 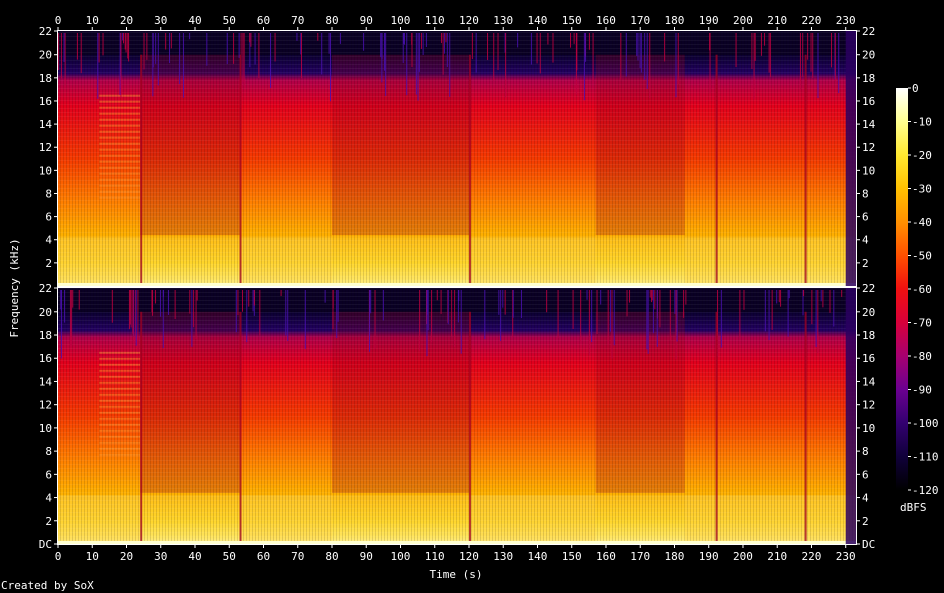 What do you see at coordinates (868, 101) in the screenshot?
I see `y-tick-label: 16` at bounding box center [868, 101].